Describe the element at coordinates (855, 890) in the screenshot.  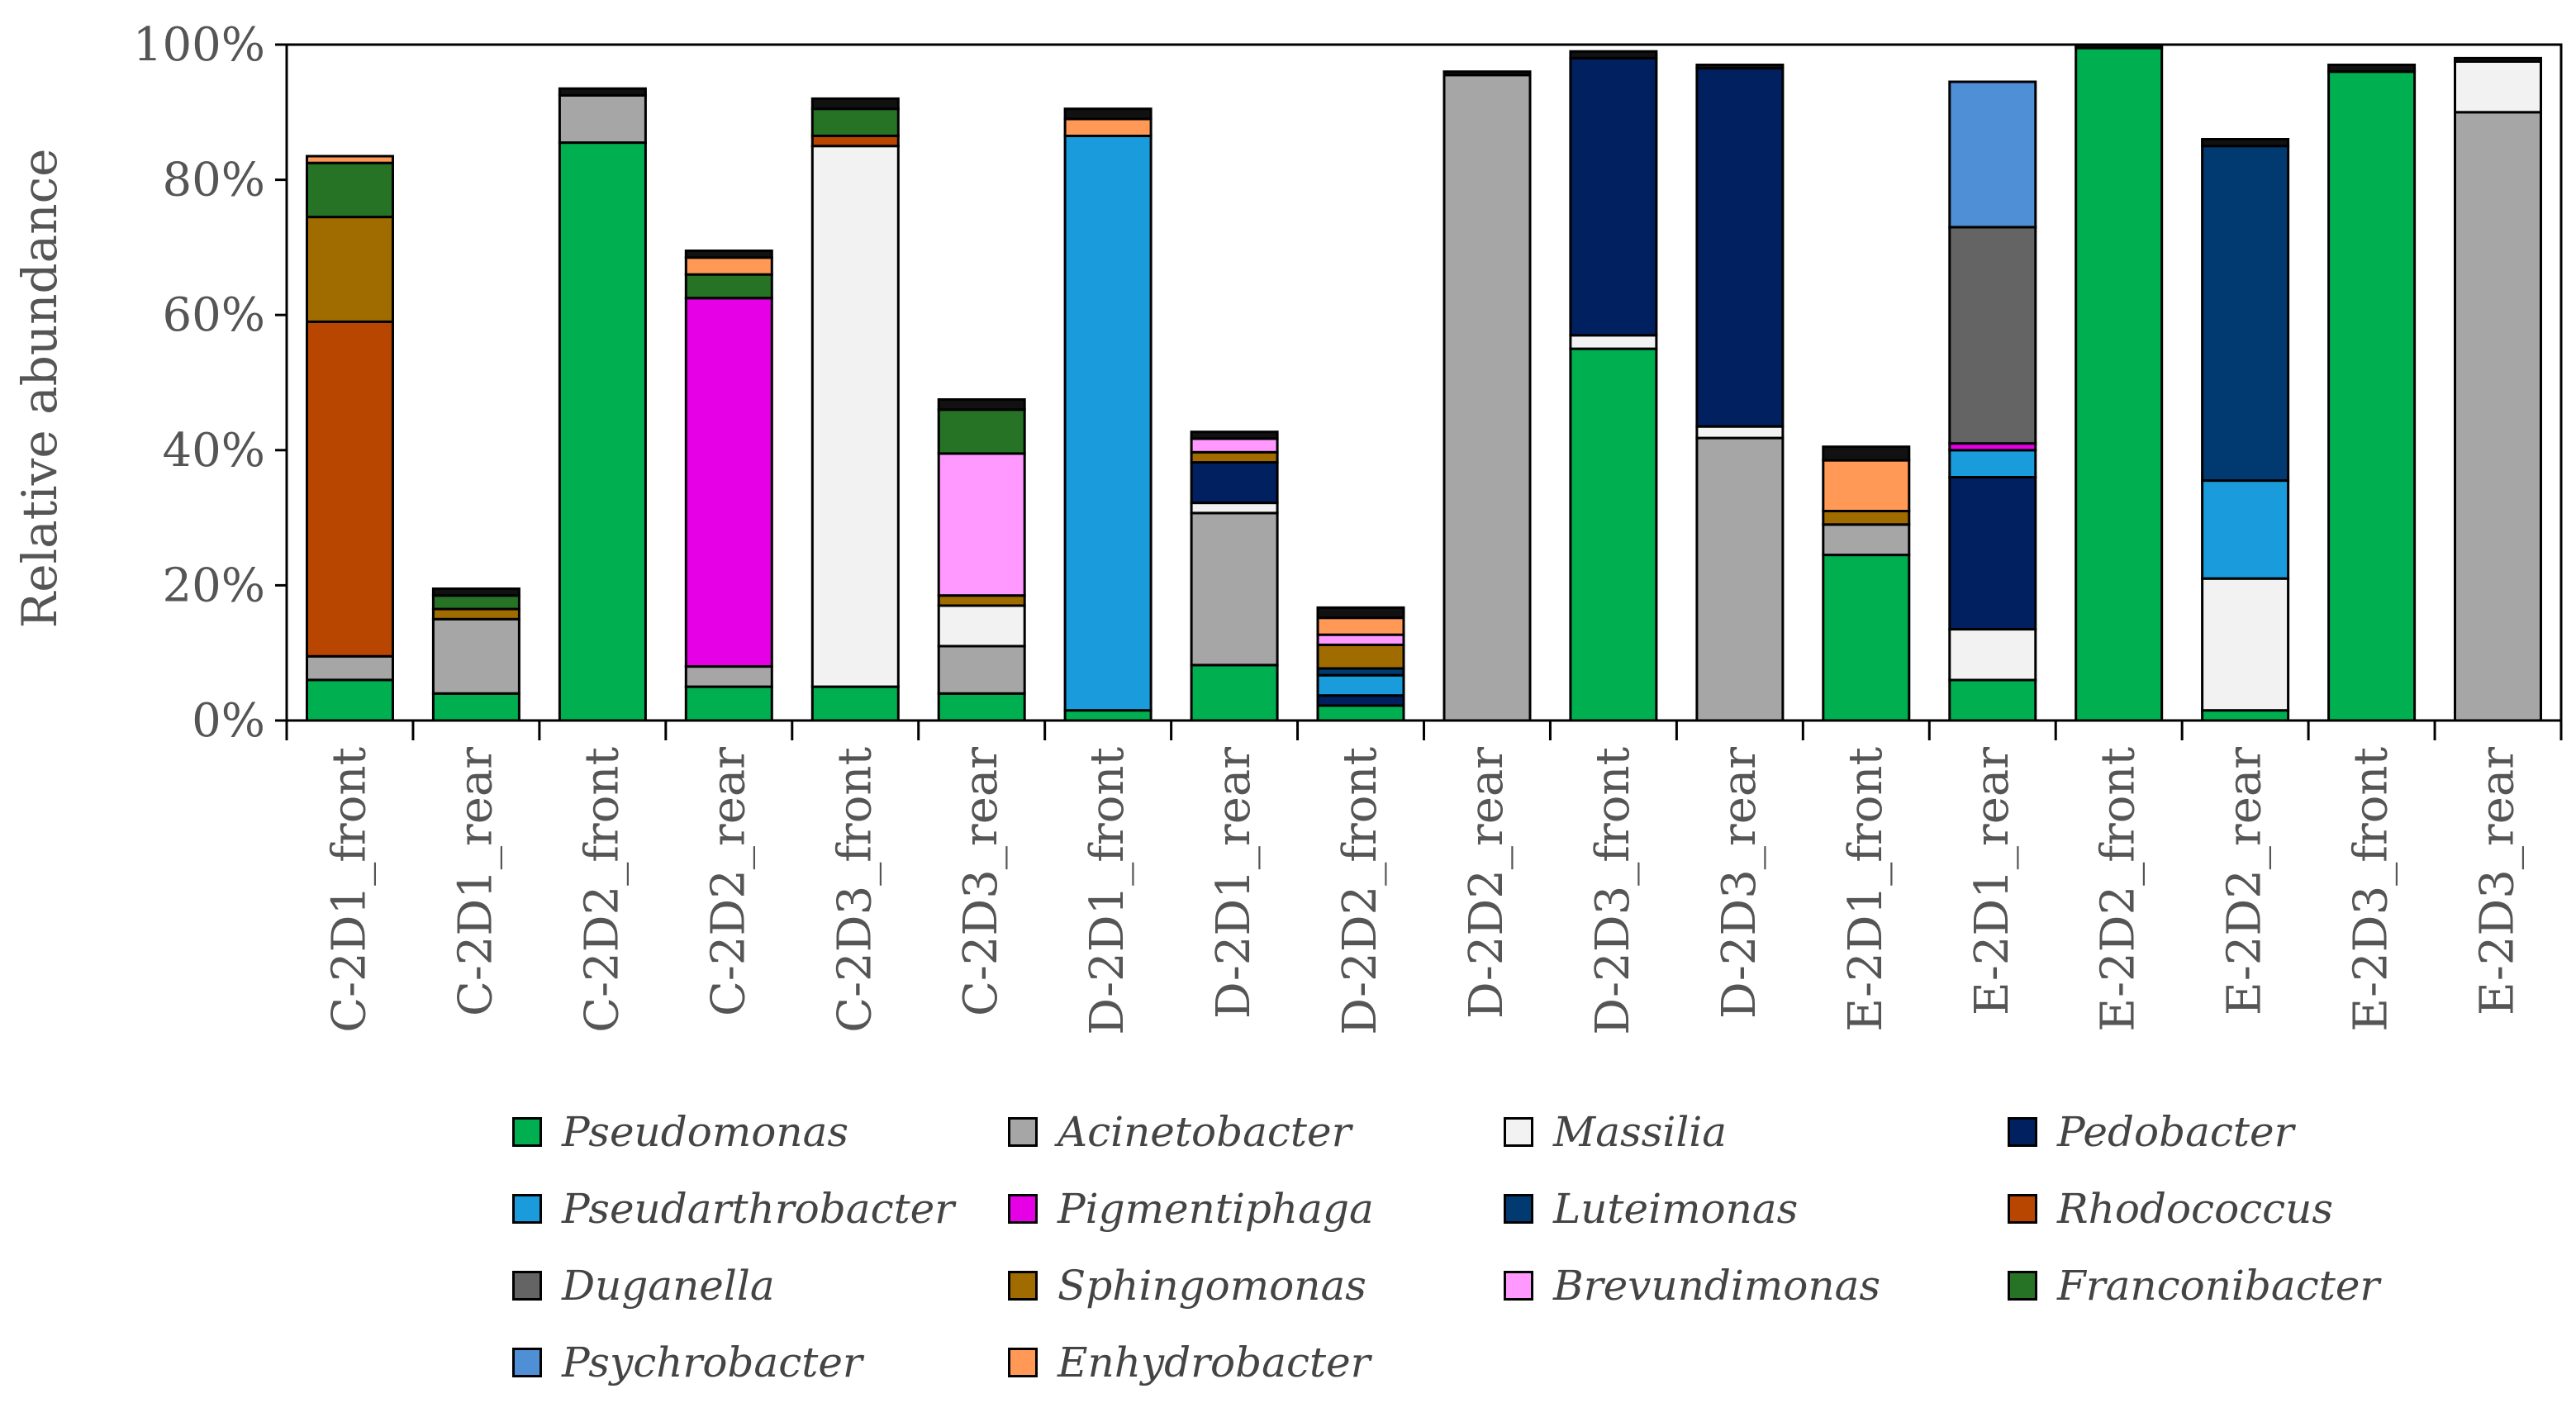
I see `x-tick-label: C-2D3_front` at that location.